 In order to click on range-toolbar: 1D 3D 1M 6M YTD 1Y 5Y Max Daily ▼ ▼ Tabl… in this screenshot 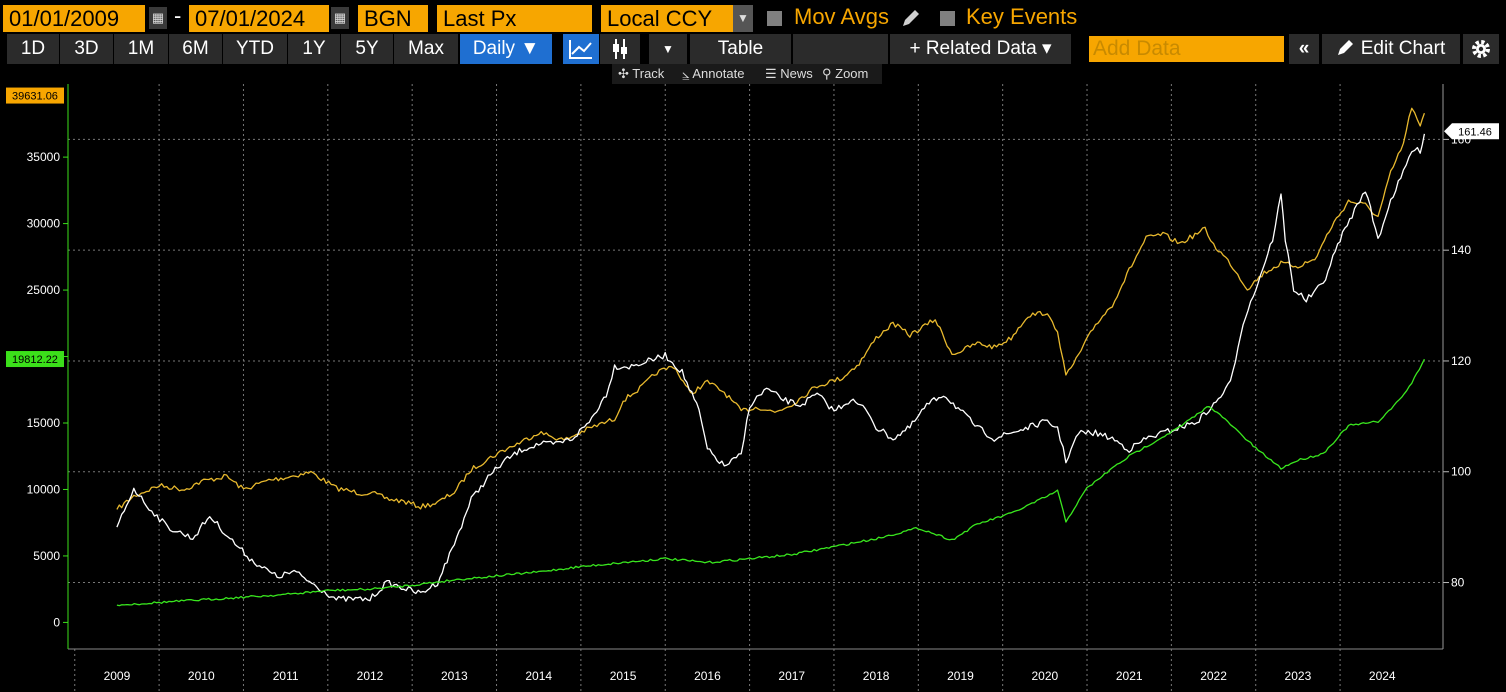, I will do `click(753, 49)`.